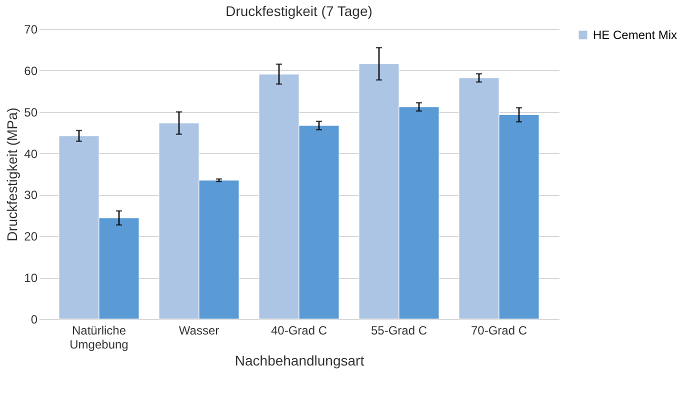  I want to click on x-tick-label: 40-Grad C, so click(299, 331).